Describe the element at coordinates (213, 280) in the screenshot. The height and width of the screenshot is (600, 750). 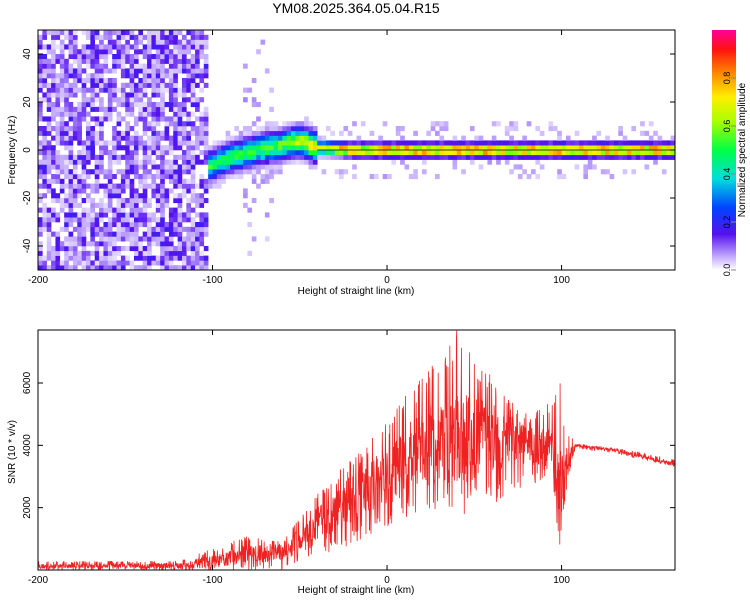
I see `x-tick-label: -100` at that location.